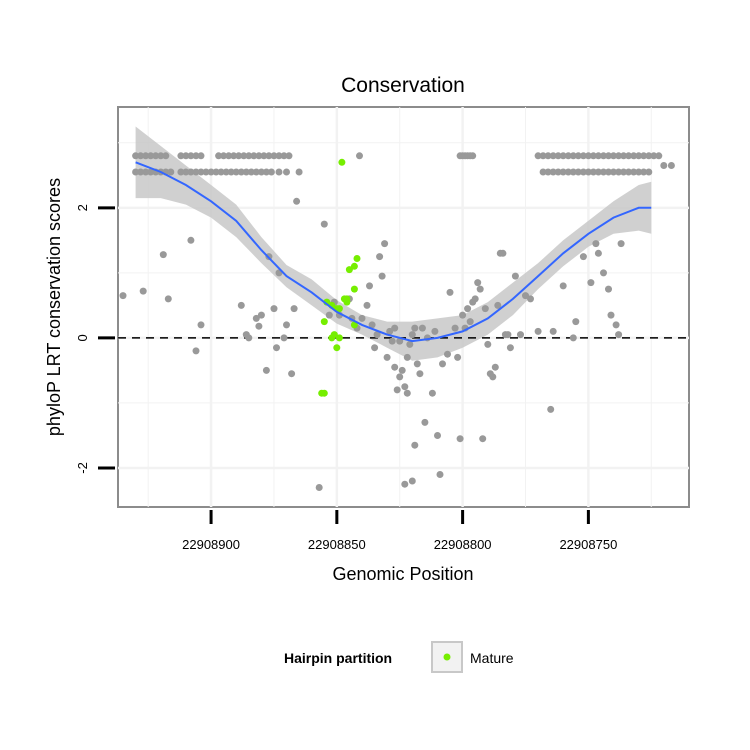 The height and width of the screenshot is (750, 750). I want to click on x-tick-label: 22908900, so click(211, 544).